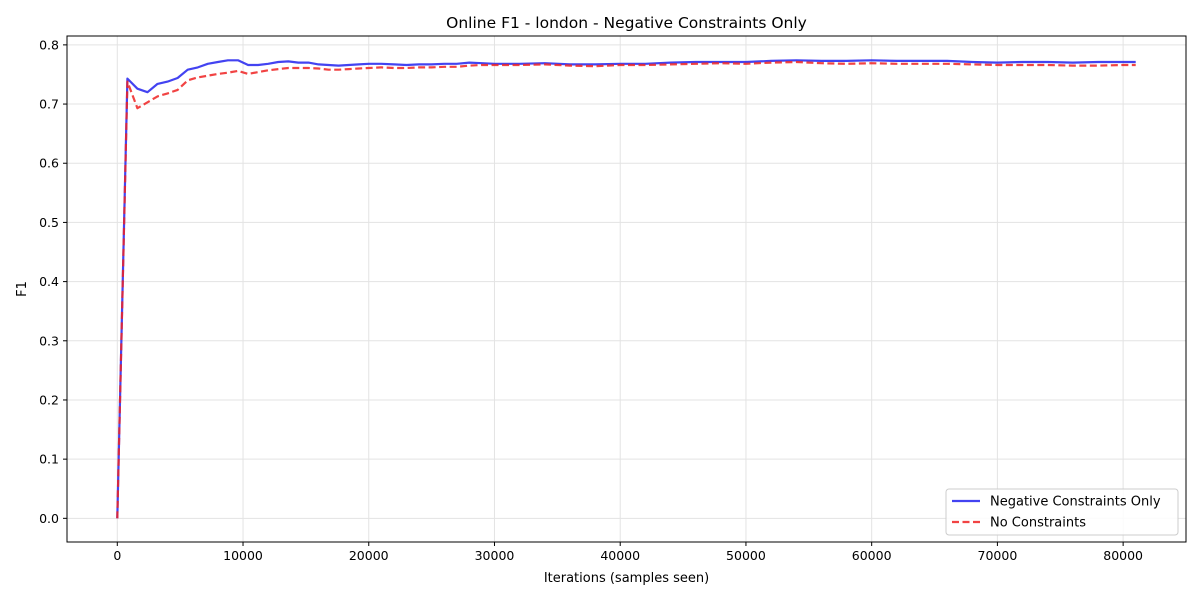  I want to click on y-tick-label: 0.6, so click(49, 163).